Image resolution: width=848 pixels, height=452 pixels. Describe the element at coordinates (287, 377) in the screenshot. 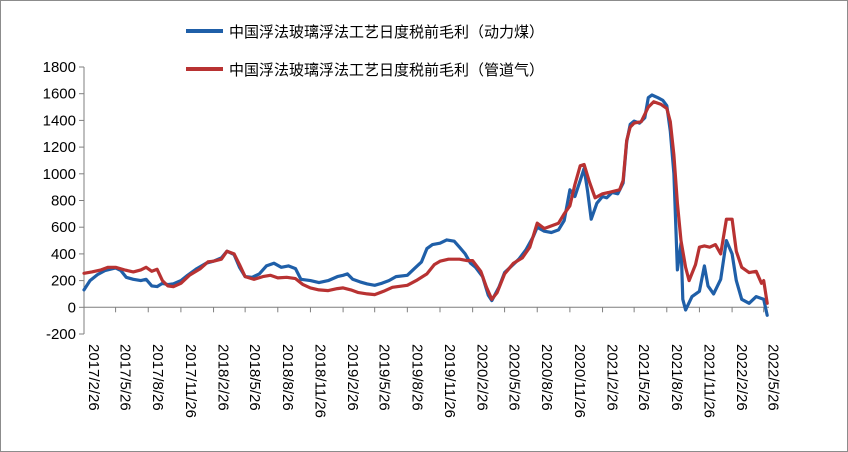

I see `x-tick-label: 2018/8/26` at that location.